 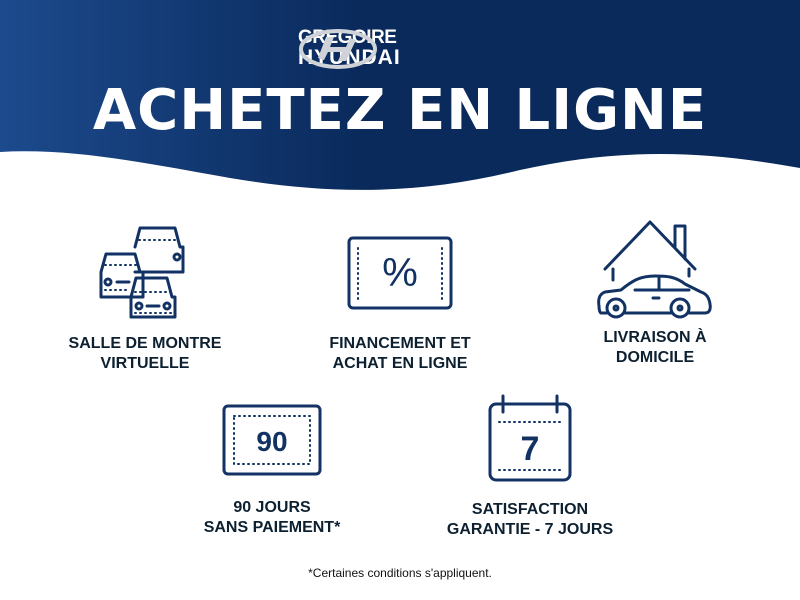 What do you see at coordinates (530, 449) in the screenshot?
I see `calendar-day: 7` at bounding box center [530, 449].